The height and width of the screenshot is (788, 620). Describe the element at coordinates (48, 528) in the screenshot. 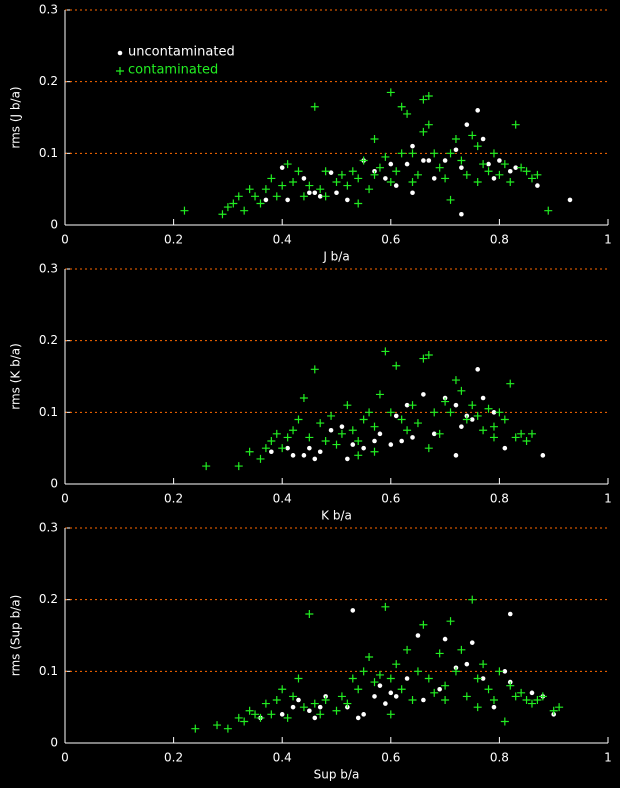

I see `y-tick-label: 0.3` at that location.